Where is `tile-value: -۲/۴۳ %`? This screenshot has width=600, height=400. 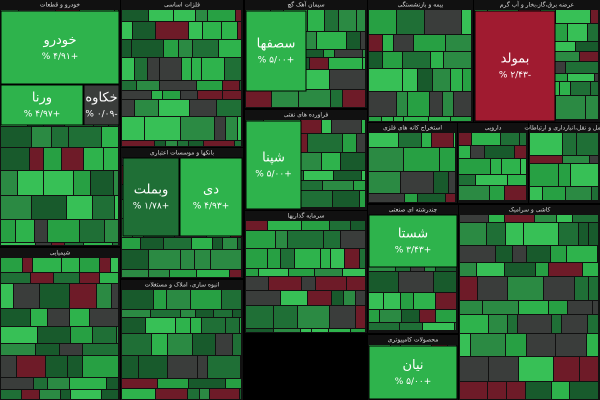
tile-value: -۲/۴۳ % is located at coordinates (515, 76).